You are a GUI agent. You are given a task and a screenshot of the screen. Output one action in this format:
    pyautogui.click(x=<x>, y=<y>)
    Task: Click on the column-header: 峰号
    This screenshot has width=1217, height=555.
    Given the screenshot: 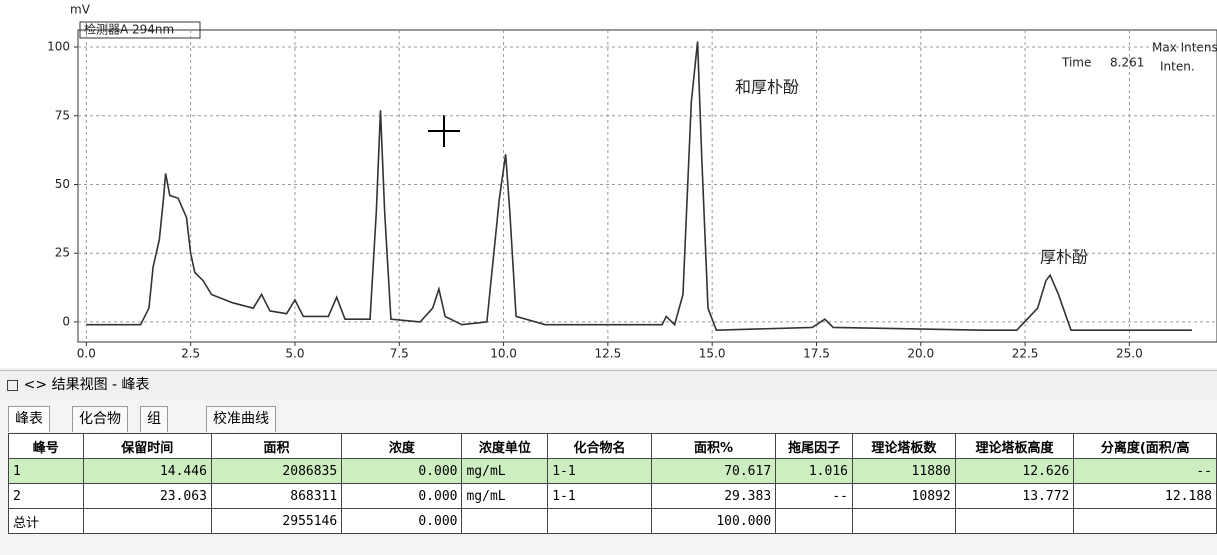 What is the action you would take?
    pyautogui.click(x=46, y=446)
    